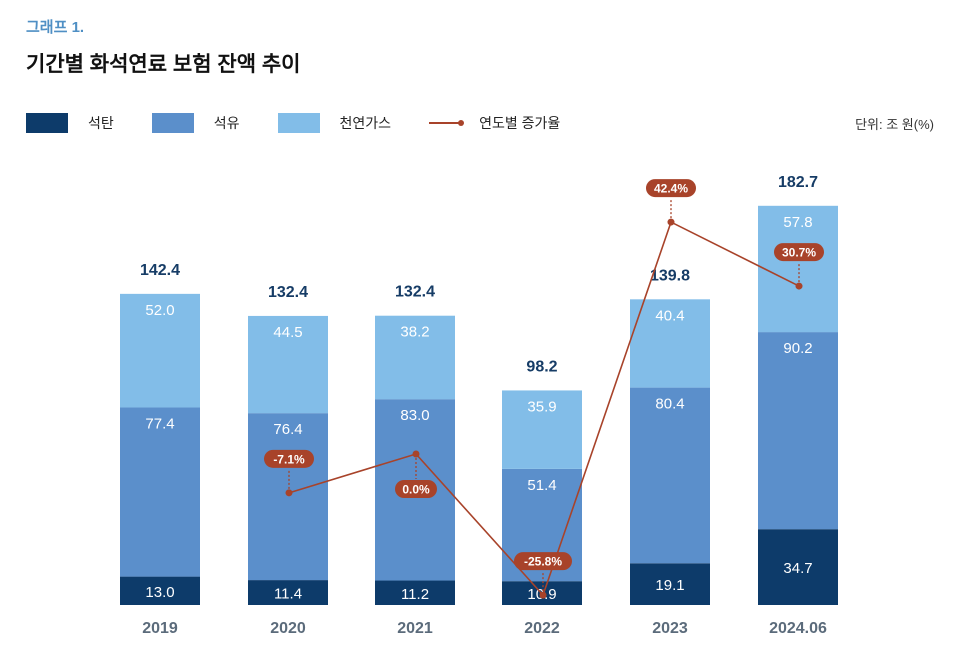 This screenshot has width=960, height=663. Describe the element at coordinates (797, 348) in the screenshot. I see `segment-value-label: 90.2` at that location.